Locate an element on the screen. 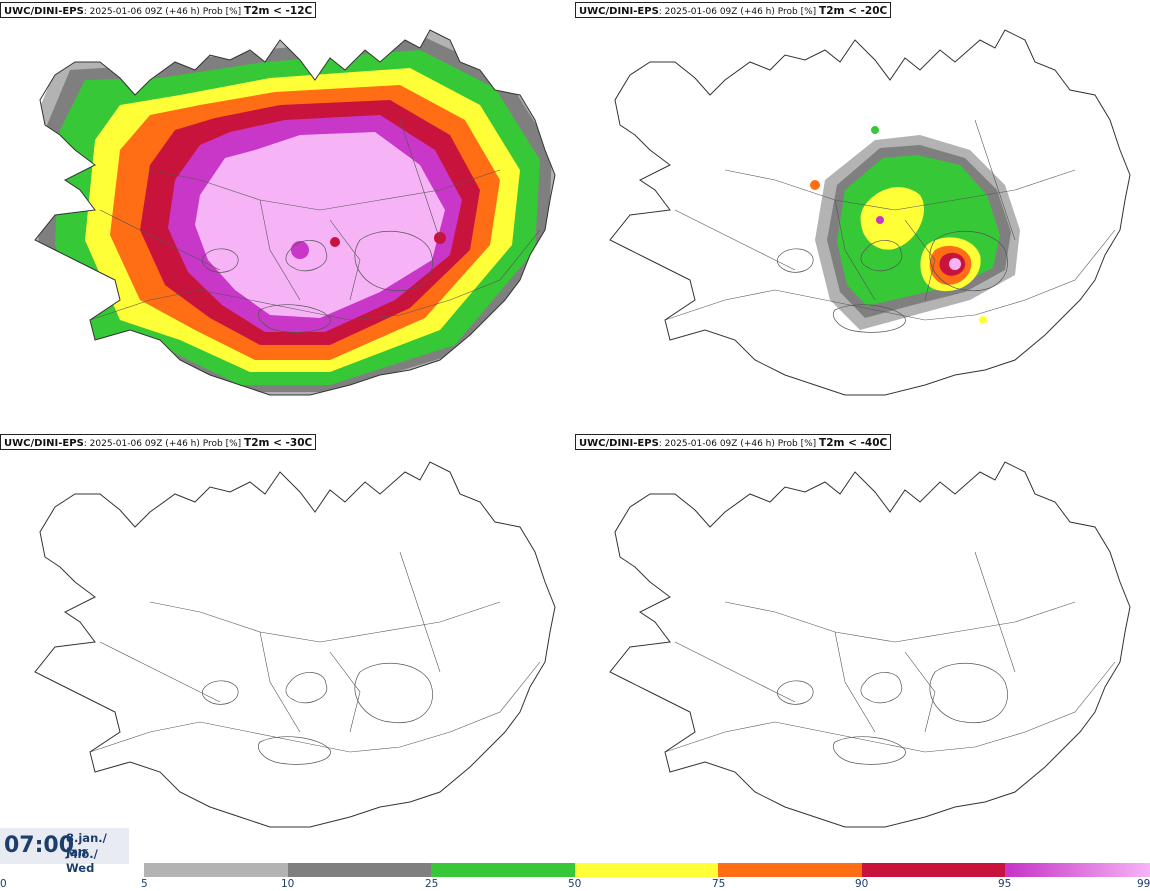  valid-time-clock: 07:00 is located at coordinates (39, 845).